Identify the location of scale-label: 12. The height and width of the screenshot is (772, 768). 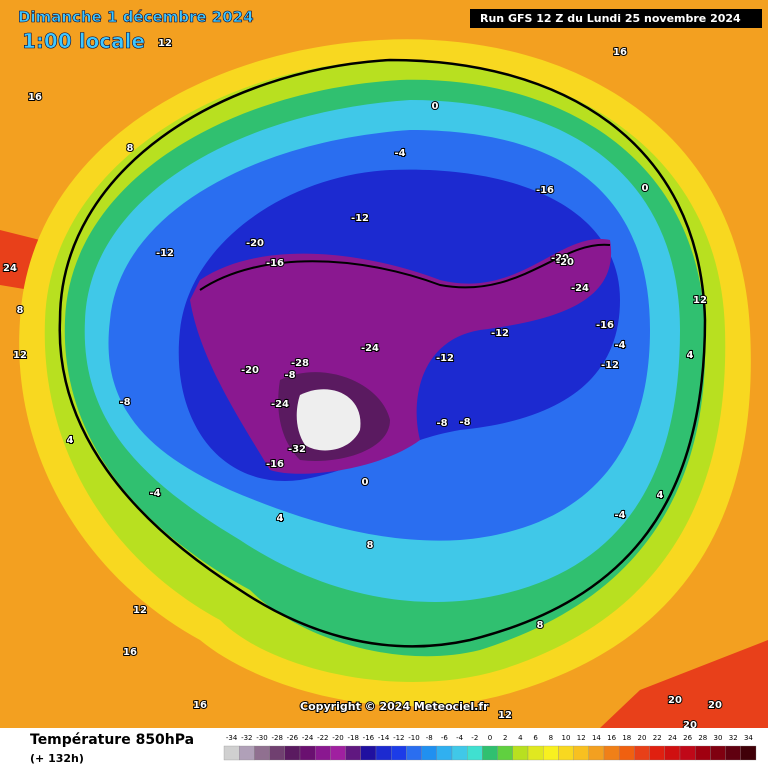
(581, 738).